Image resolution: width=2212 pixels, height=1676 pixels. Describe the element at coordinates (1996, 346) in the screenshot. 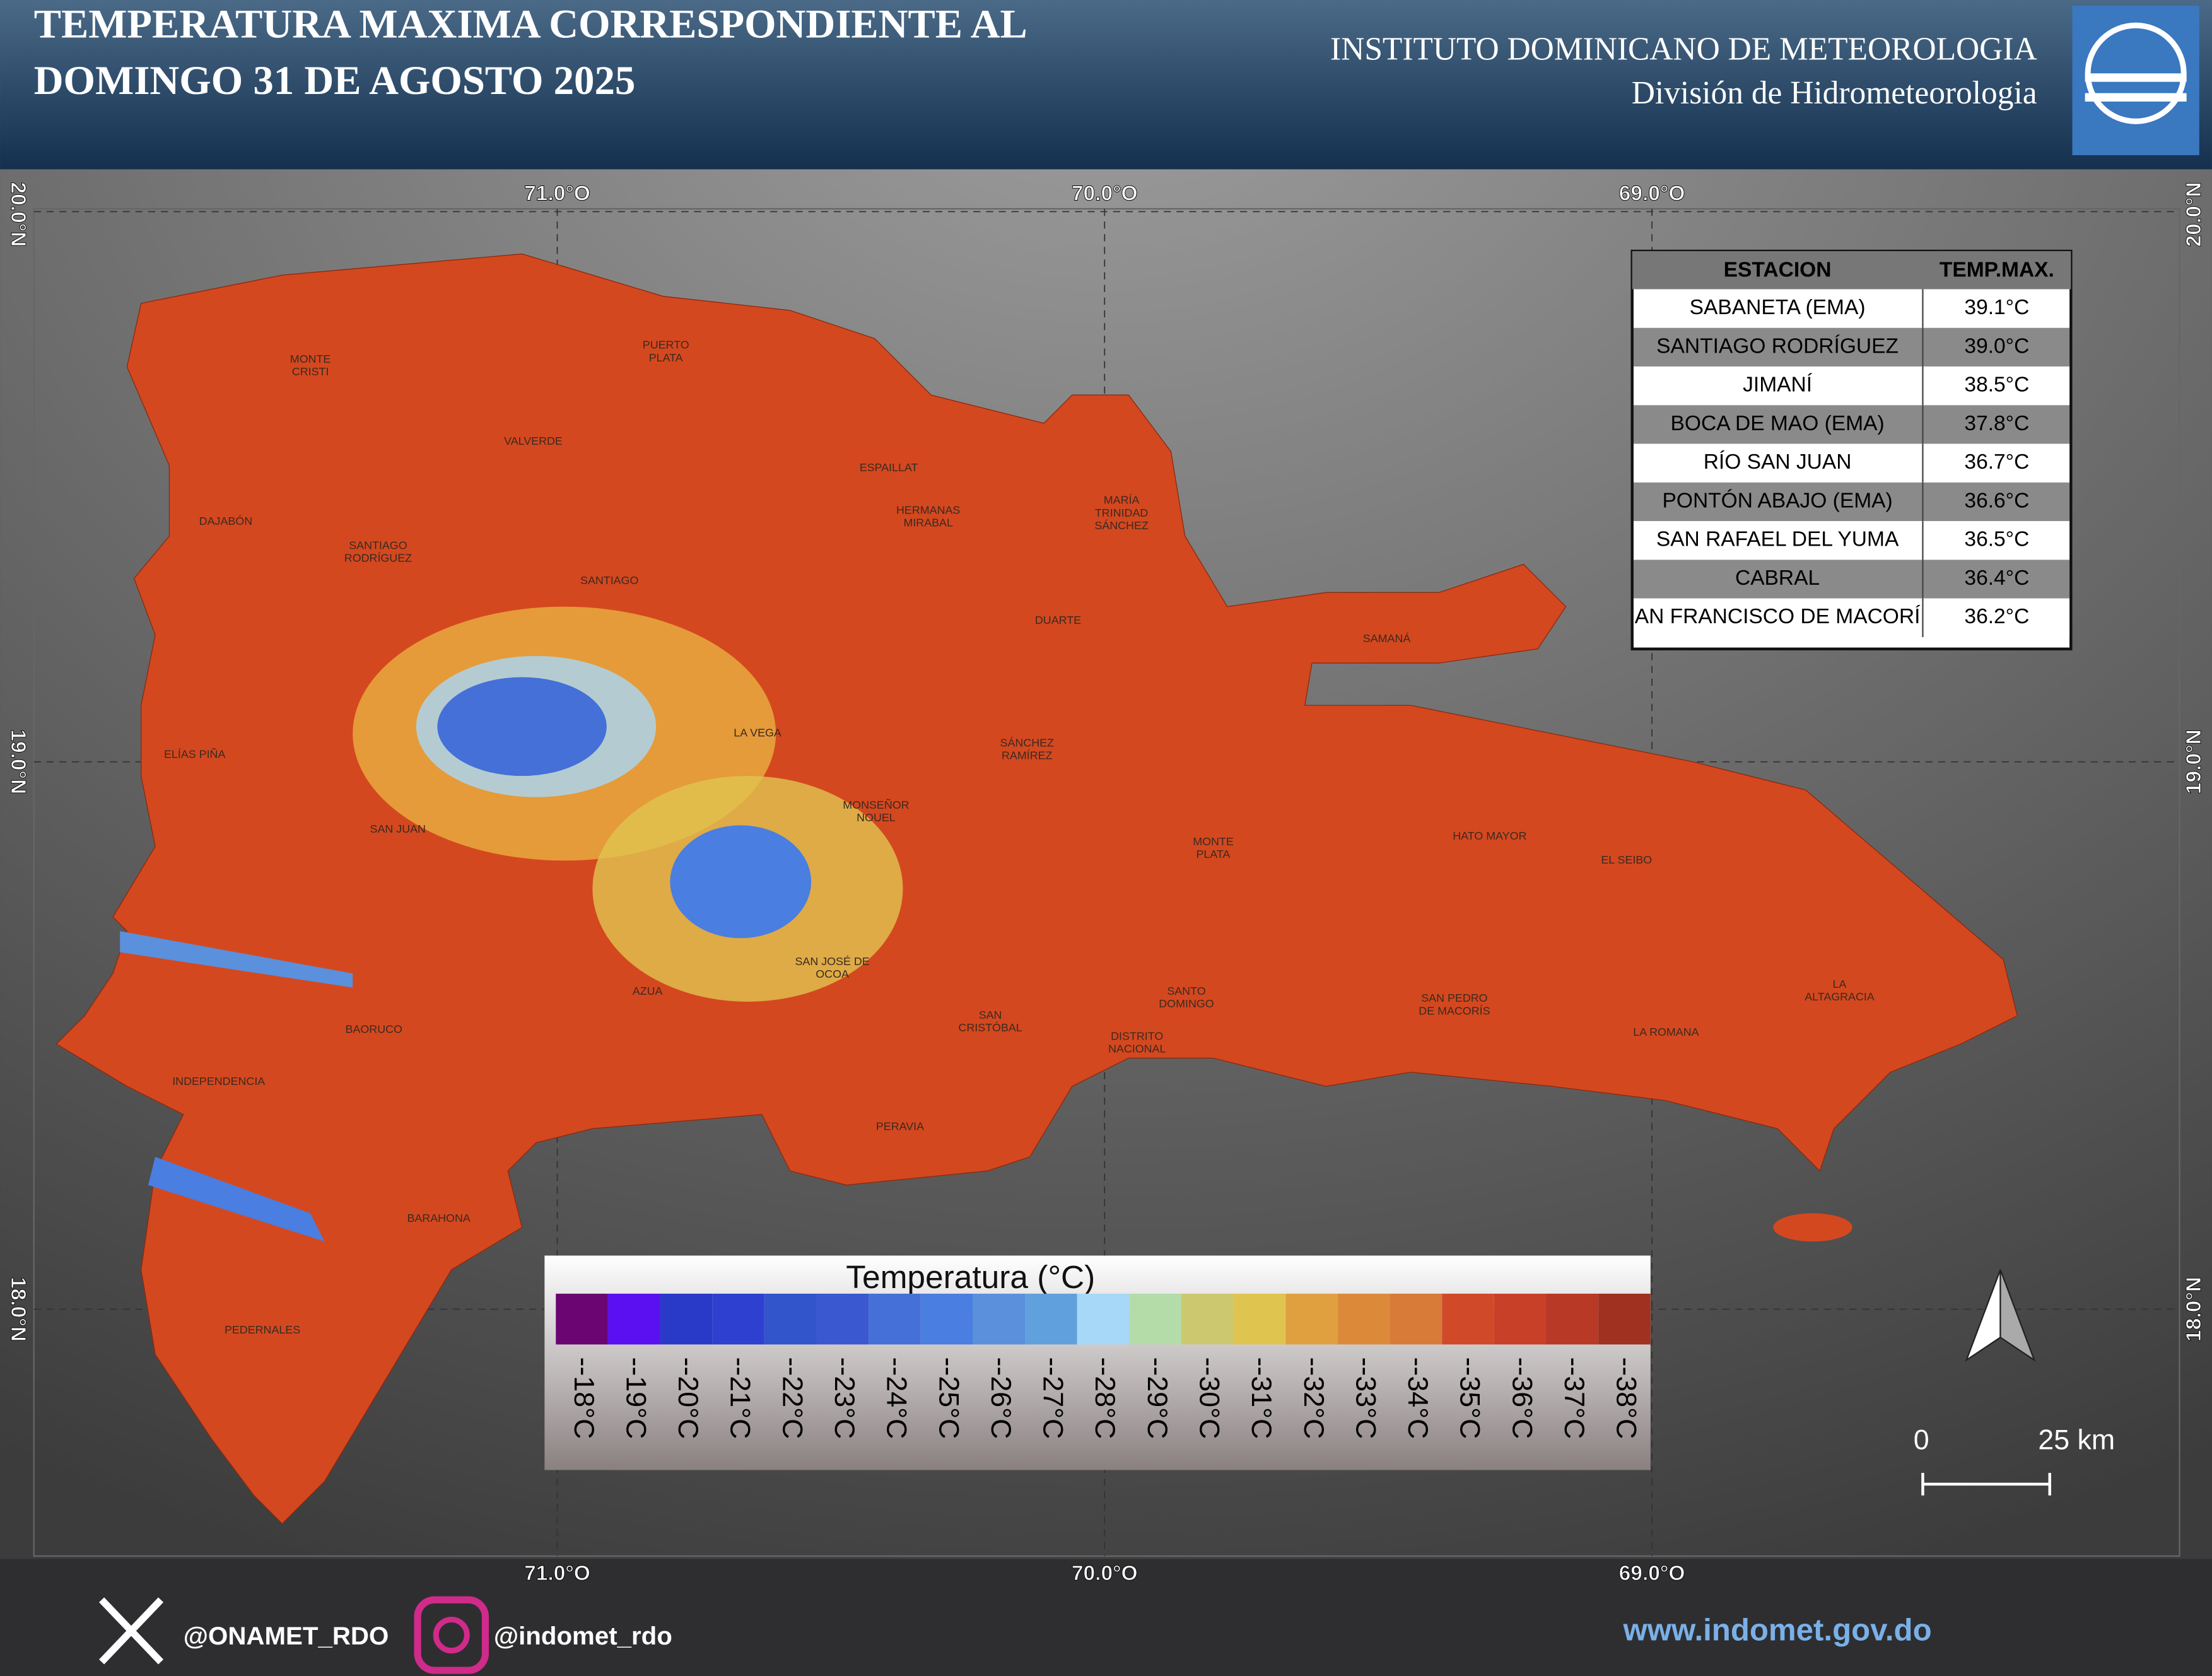

I see `station-temp: 39.0°C` at that location.